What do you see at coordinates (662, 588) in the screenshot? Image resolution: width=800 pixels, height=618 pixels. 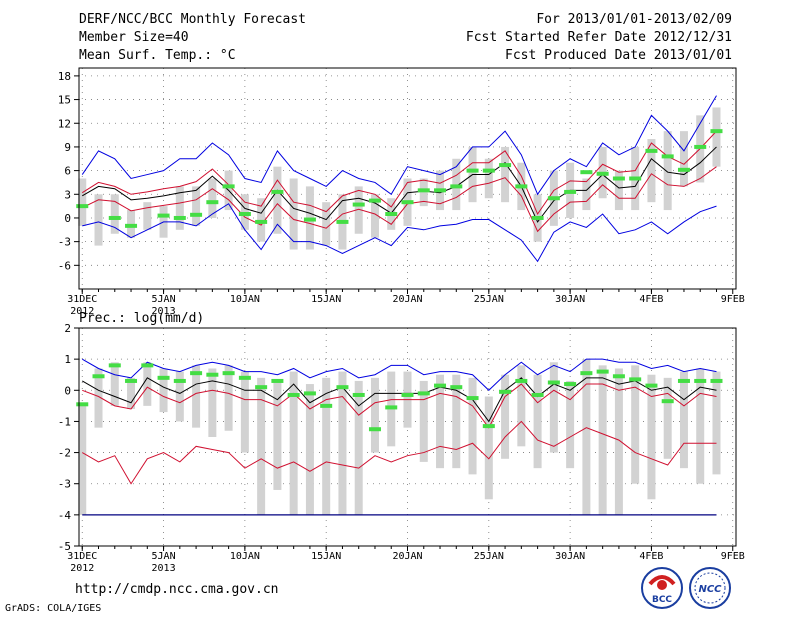 I see `bcc-logo: BCC` at bounding box center [662, 588].